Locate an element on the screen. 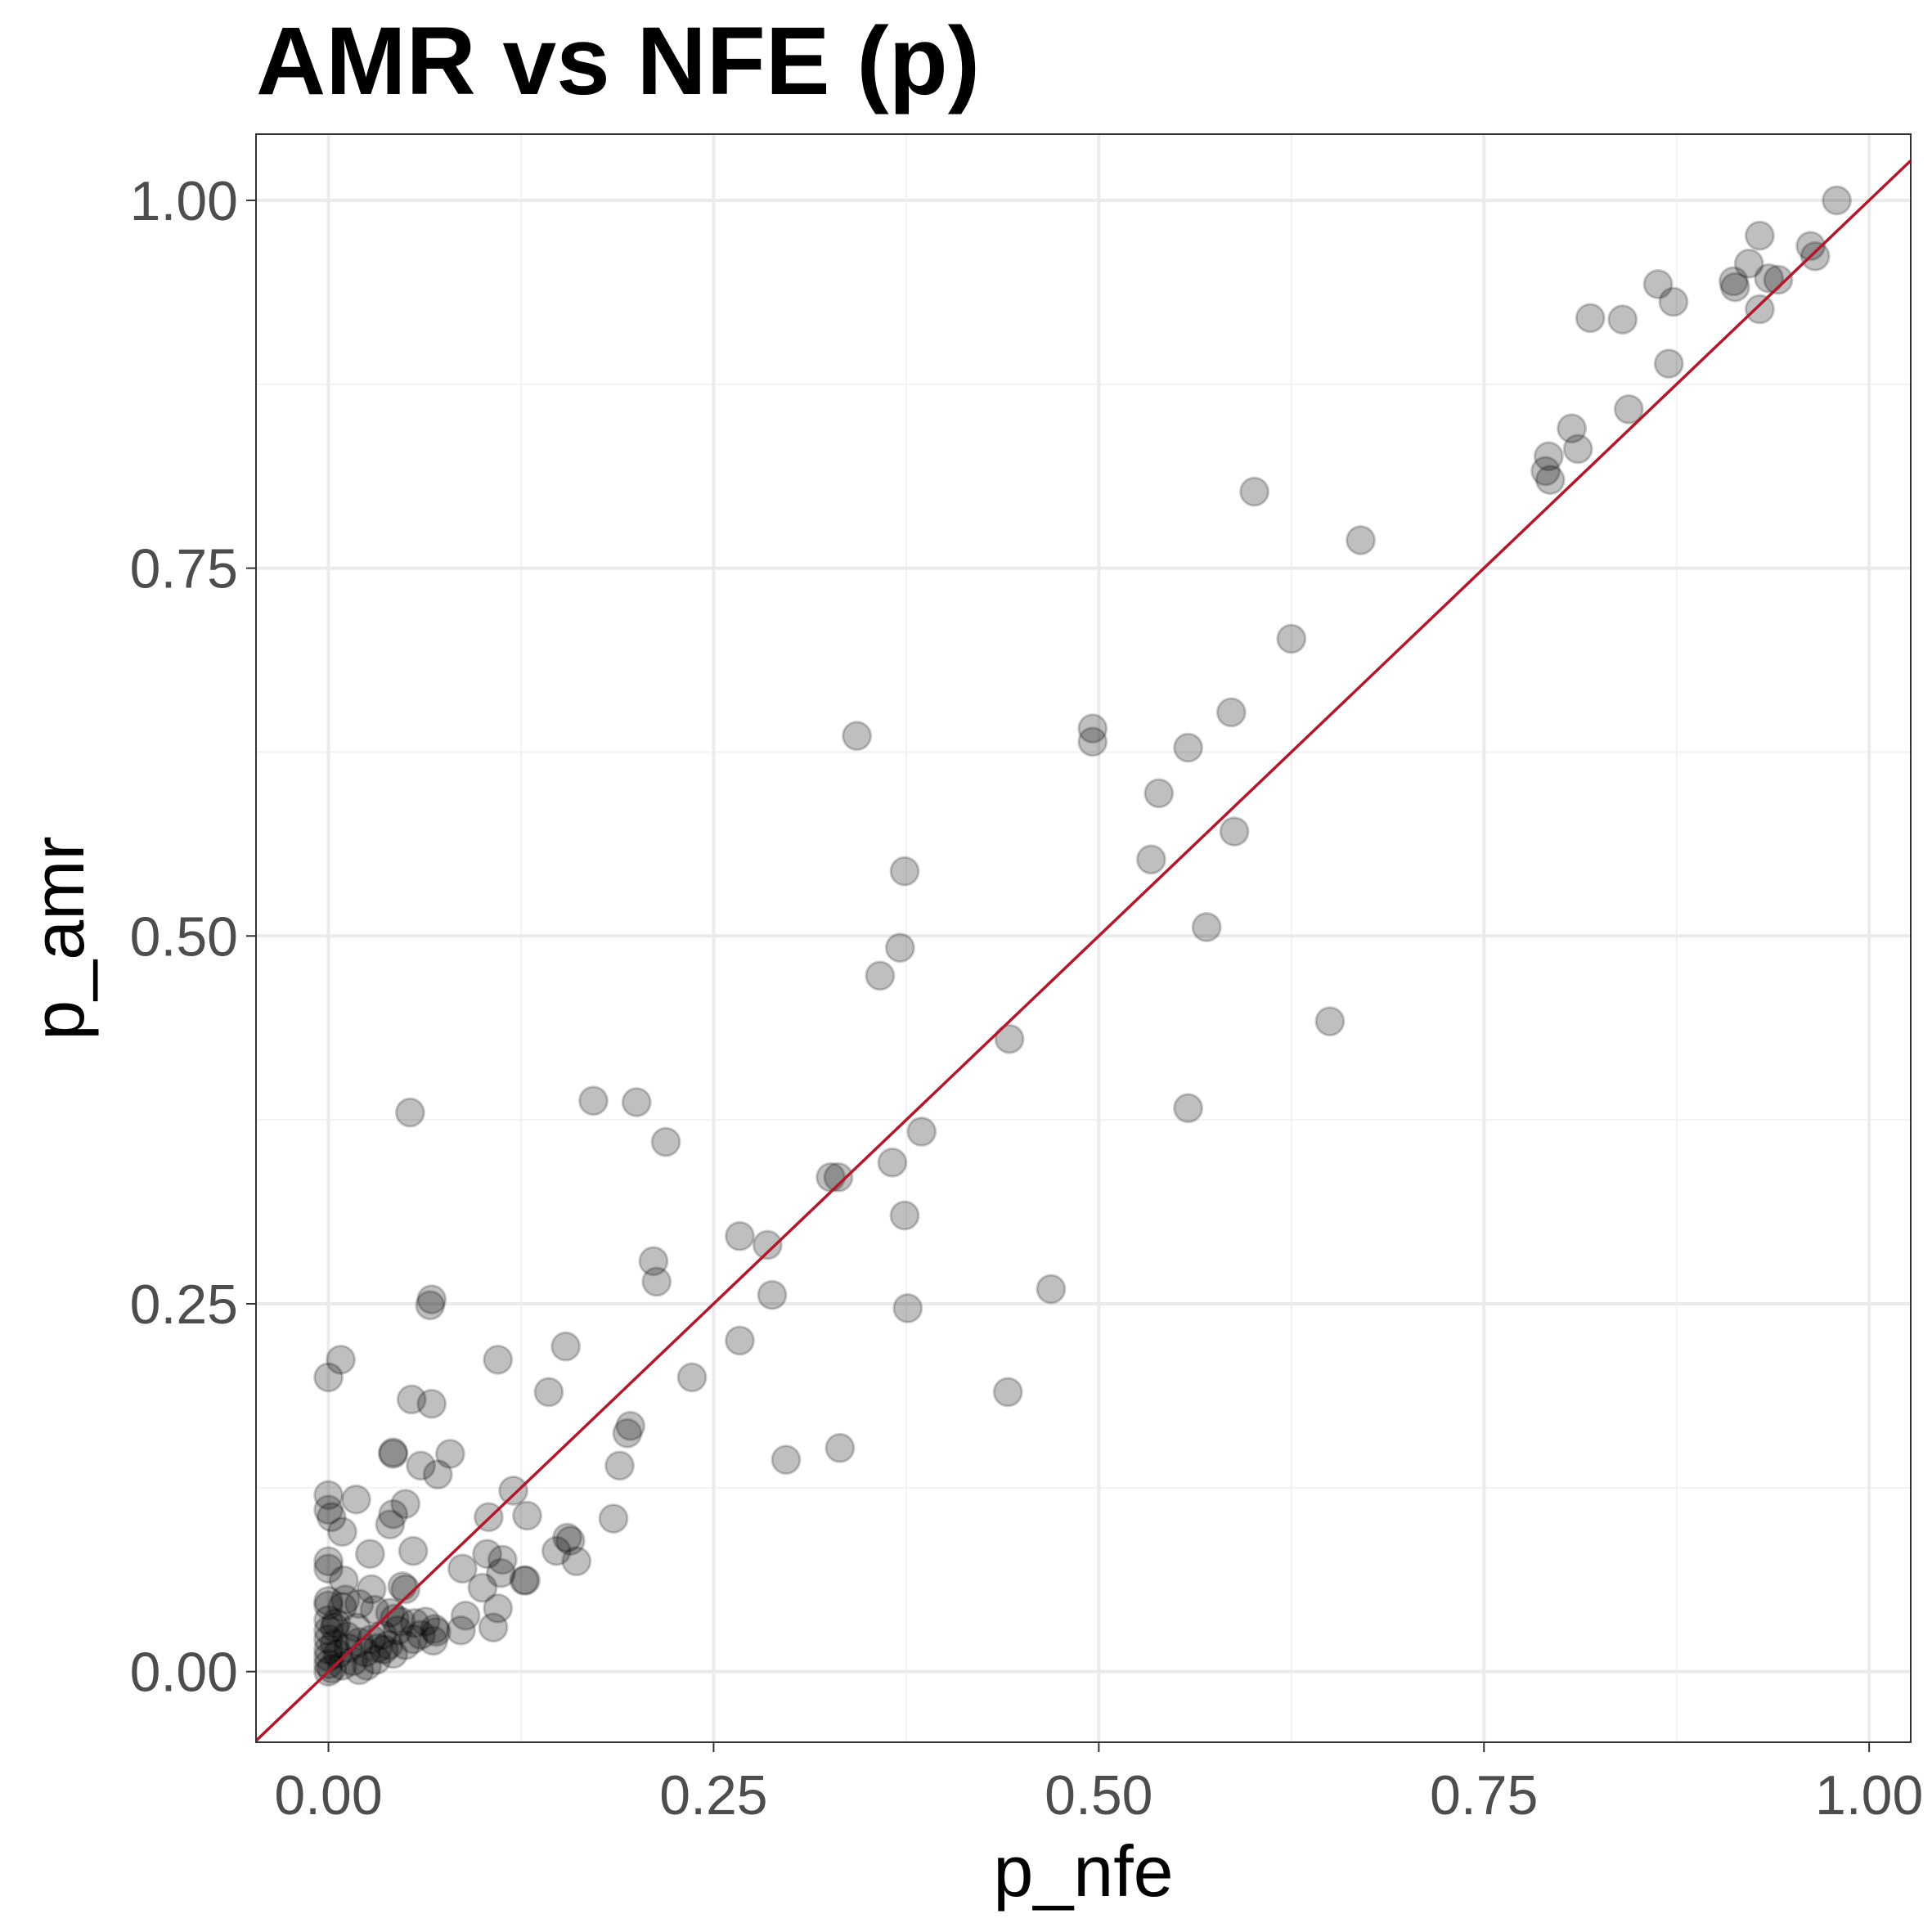 The width and height of the screenshot is (1932, 1932). x-tick-label: 0.50 is located at coordinates (1098, 1795).